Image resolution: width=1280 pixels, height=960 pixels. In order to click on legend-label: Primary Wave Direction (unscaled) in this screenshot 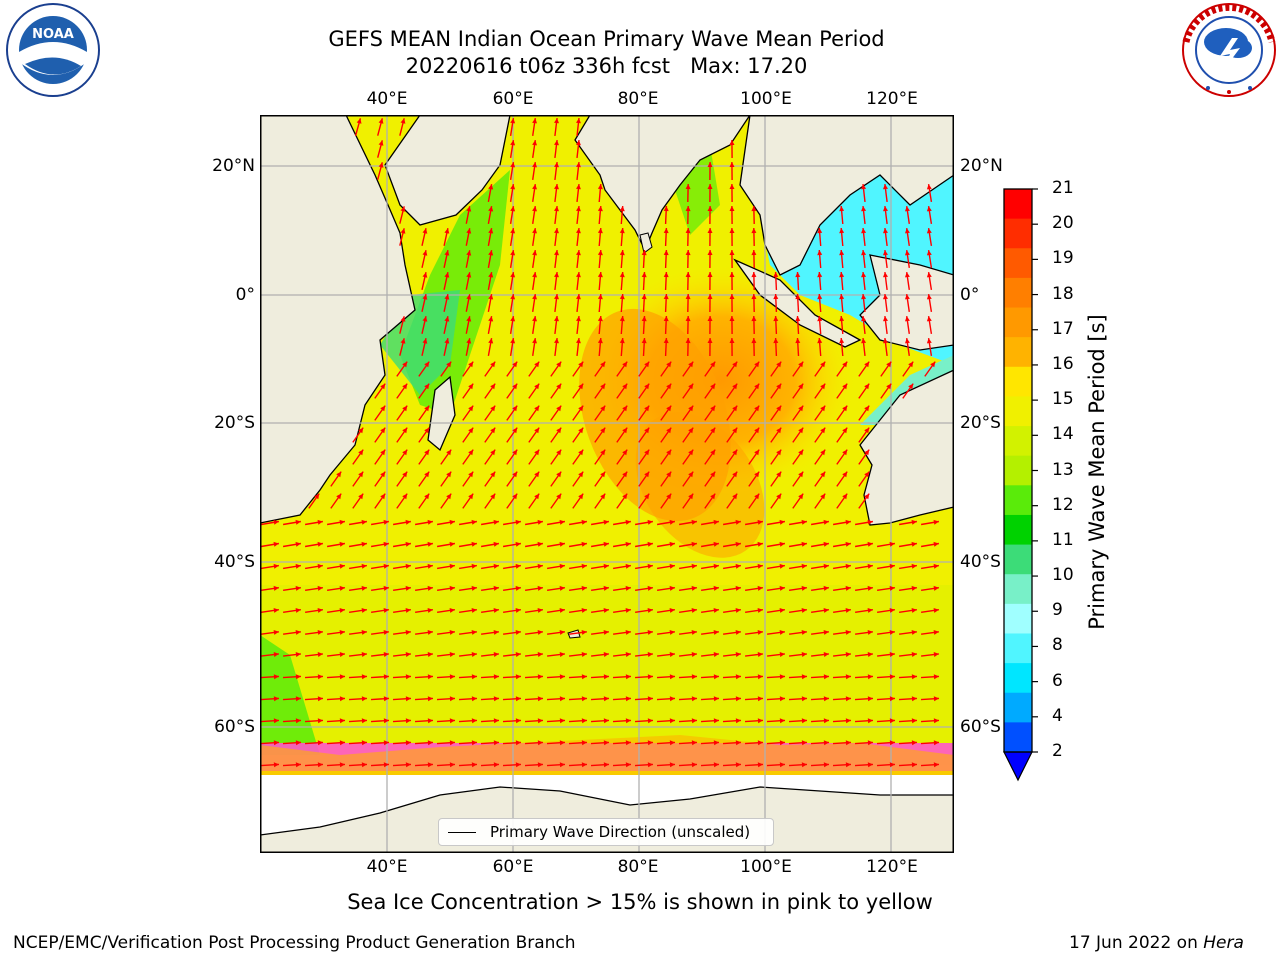, I will do `click(620, 832)`.